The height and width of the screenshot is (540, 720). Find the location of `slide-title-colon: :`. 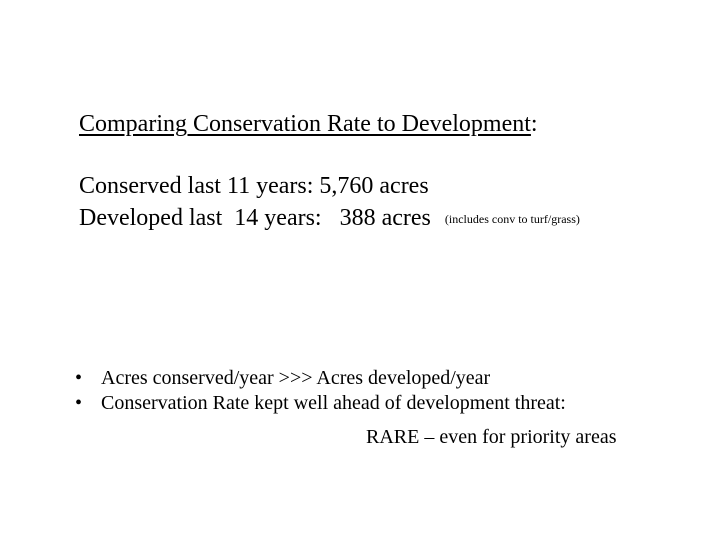

slide-title-colon: : is located at coordinates (534, 124).